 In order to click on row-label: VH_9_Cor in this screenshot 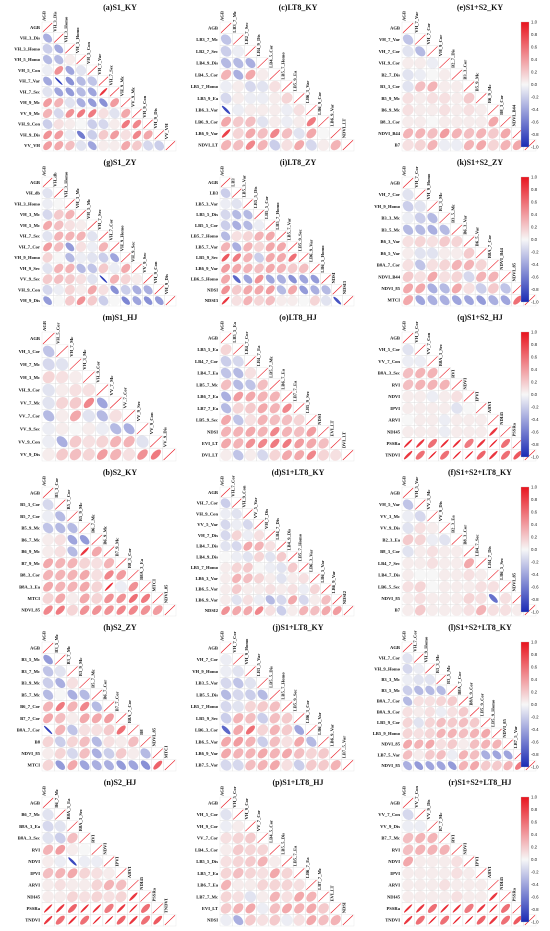, I will do `click(207, 826)`.